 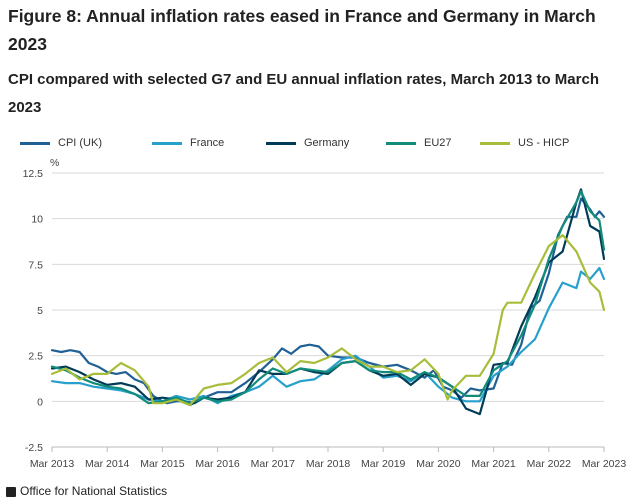 I want to click on y-tick-label: 2.5, so click(x=35, y=357).